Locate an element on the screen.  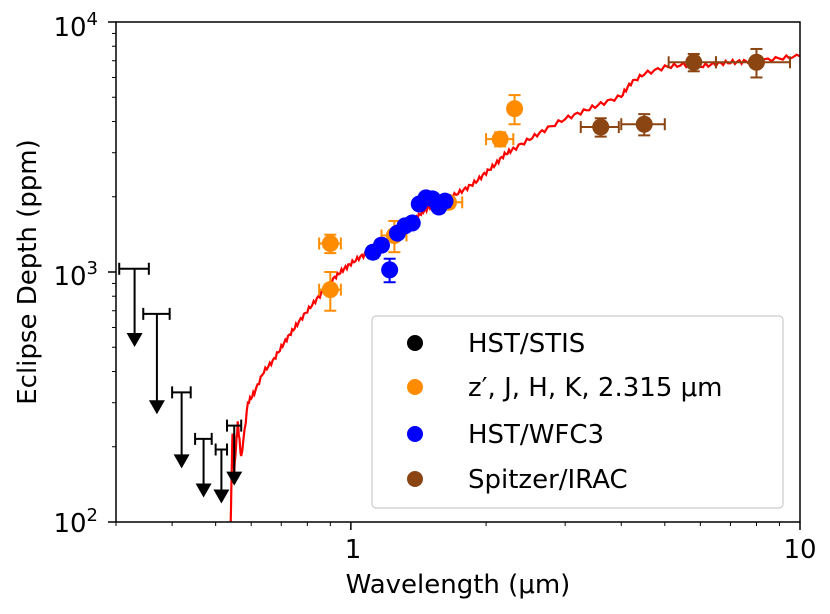
legend-marker-ground is located at coordinates (415, 387).